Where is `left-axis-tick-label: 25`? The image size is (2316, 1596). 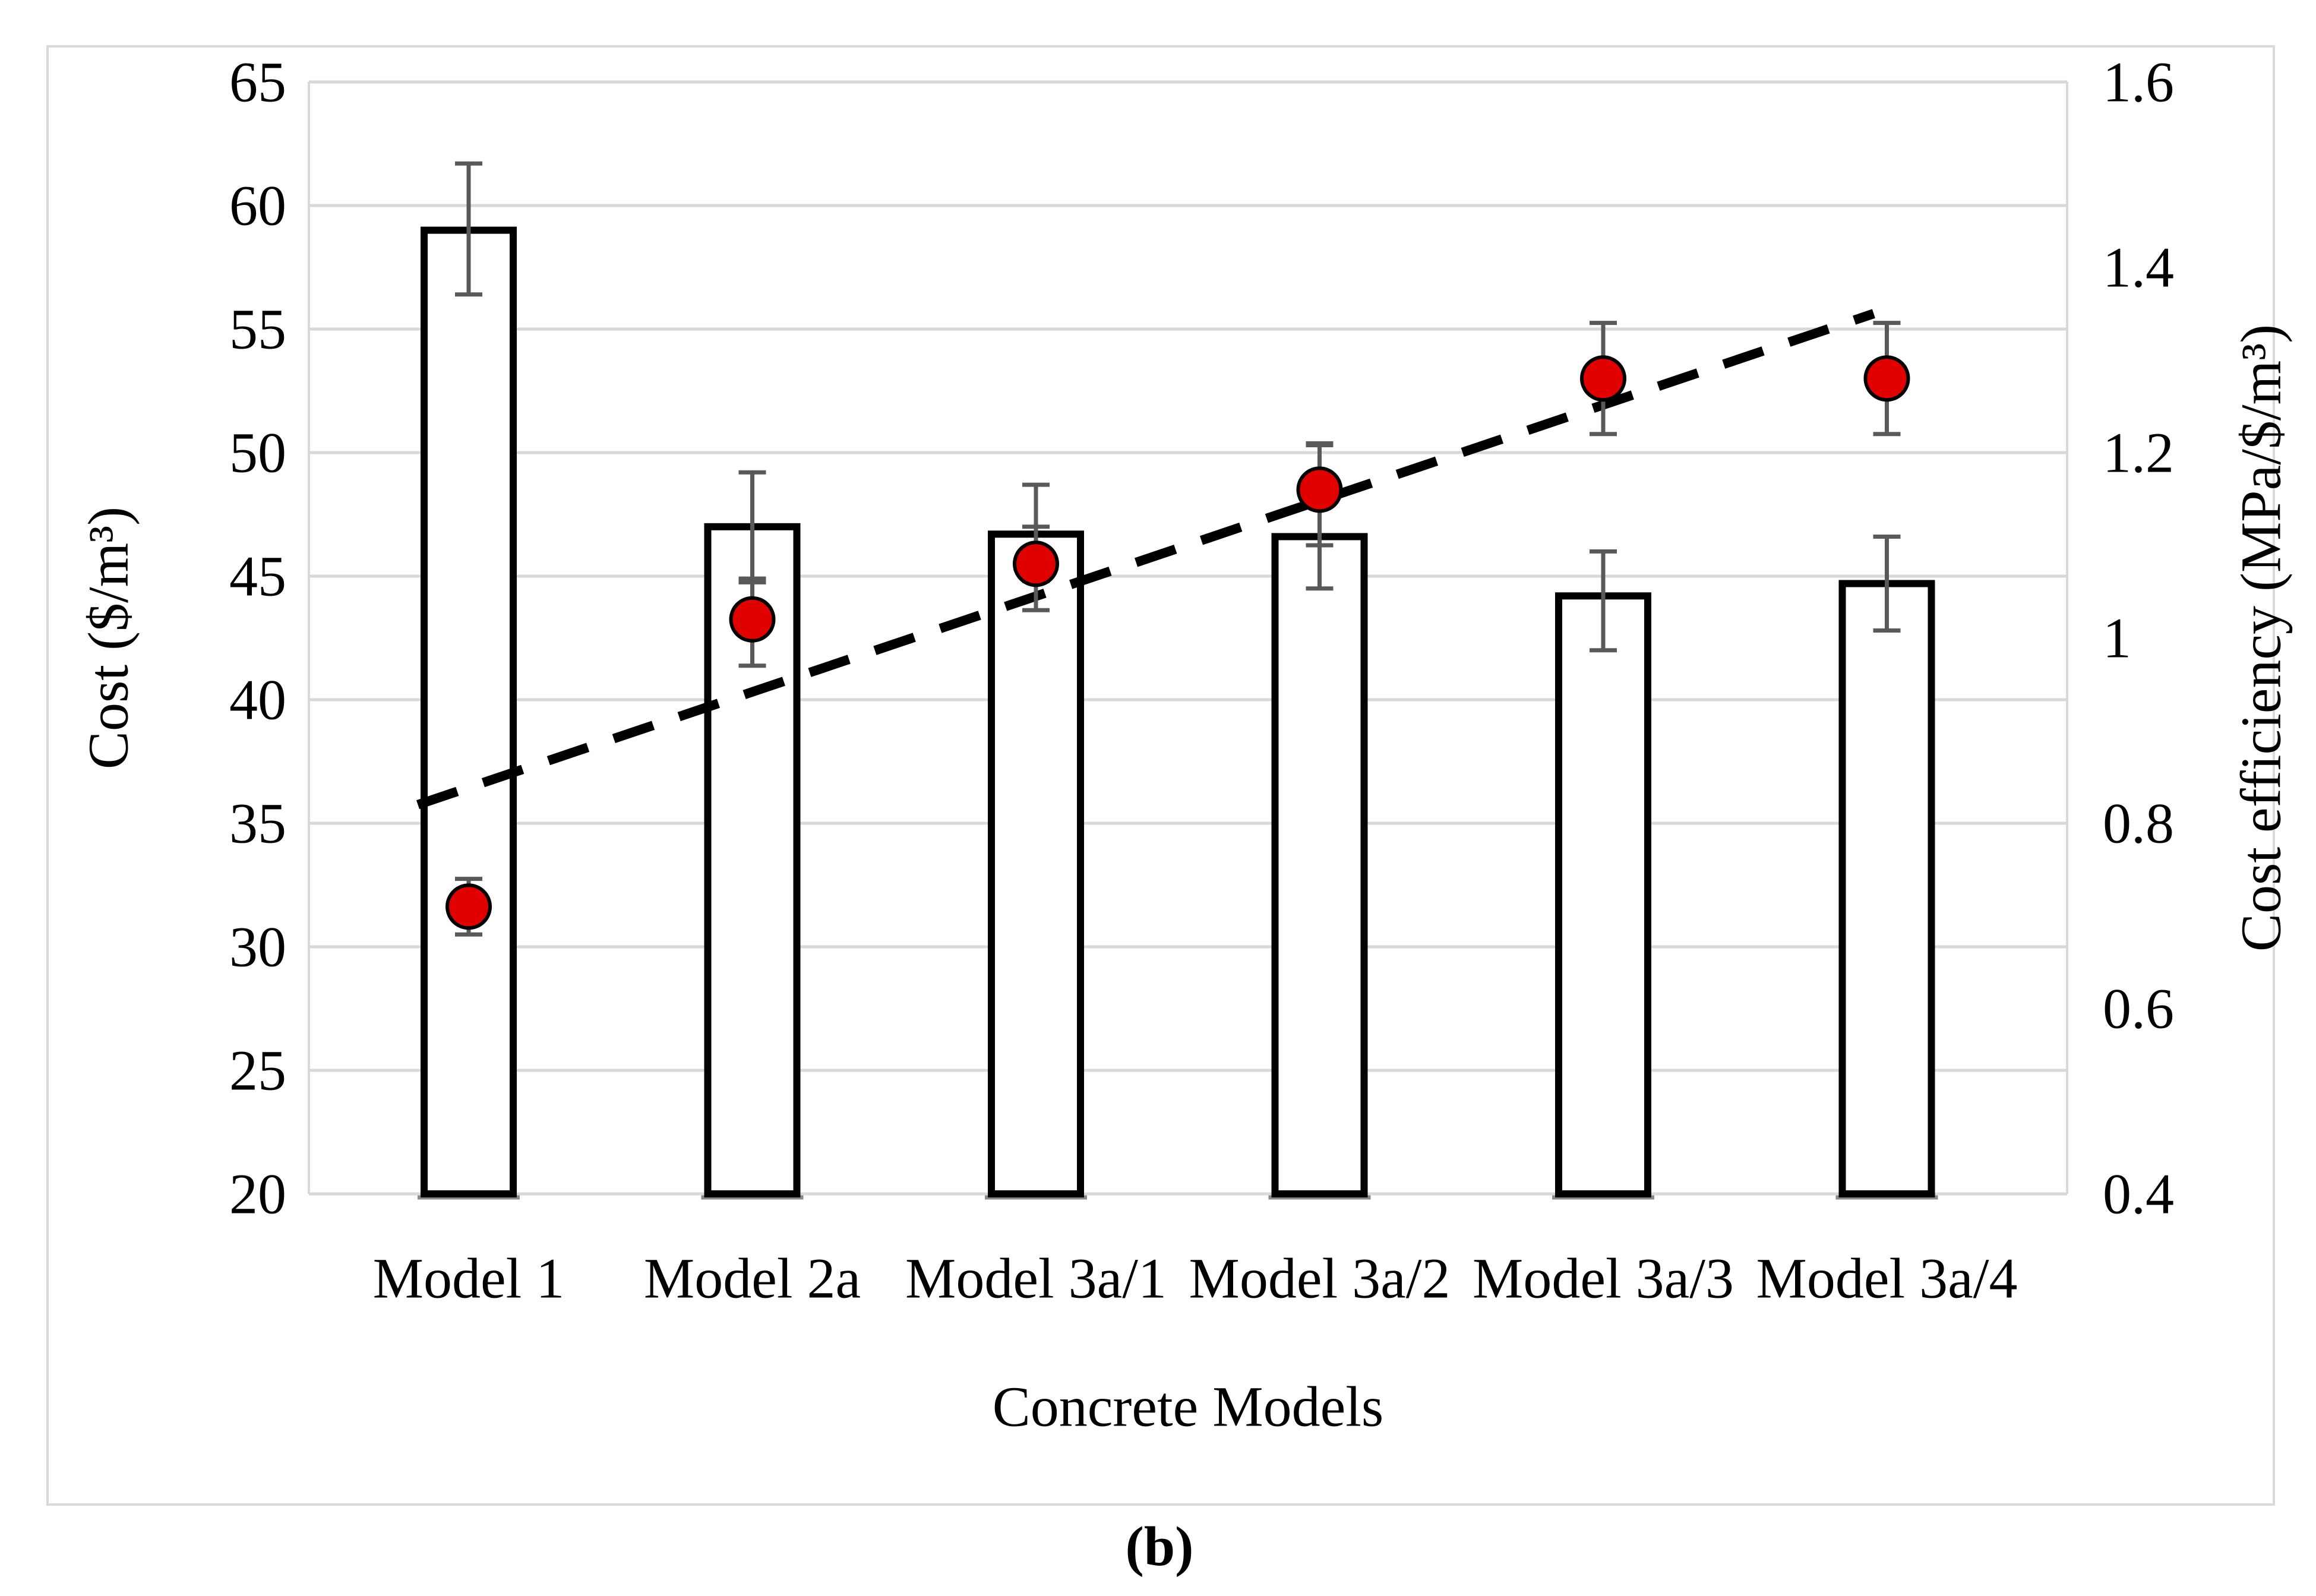
left-axis-tick-label: 25 is located at coordinates (257, 1070).